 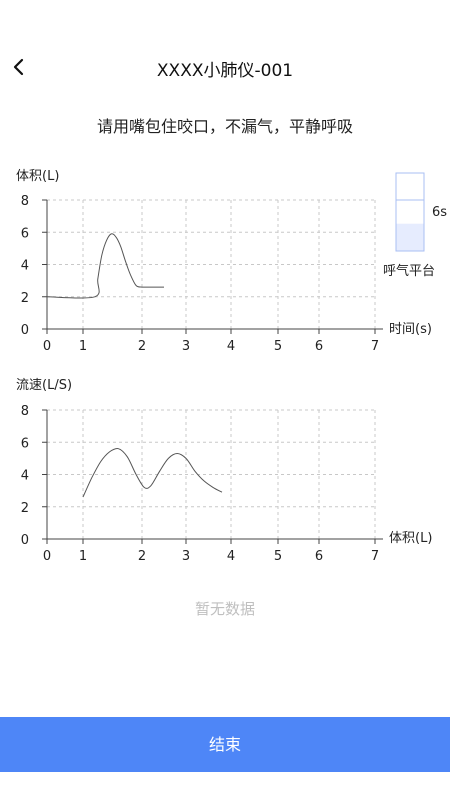 What do you see at coordinates (37, 176) in the screenshot?
I see `y-axis-label: 体积(L)` at bounding box center [37, 176].